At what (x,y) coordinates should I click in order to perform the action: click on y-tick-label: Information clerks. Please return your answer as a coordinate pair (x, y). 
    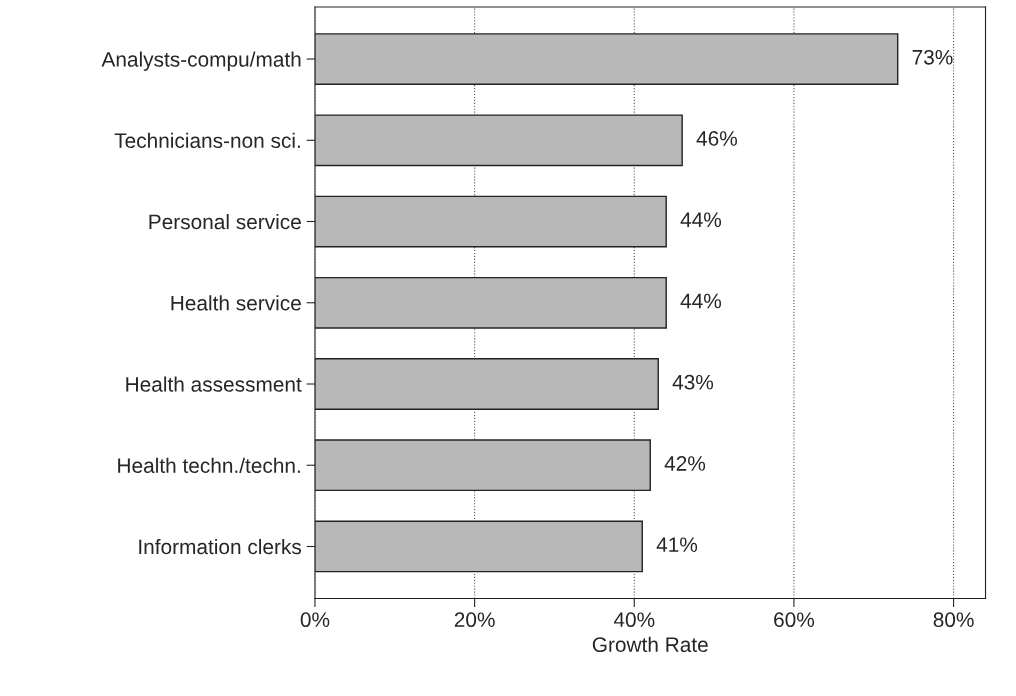
    Looking at the image, I should click on (220, 546).